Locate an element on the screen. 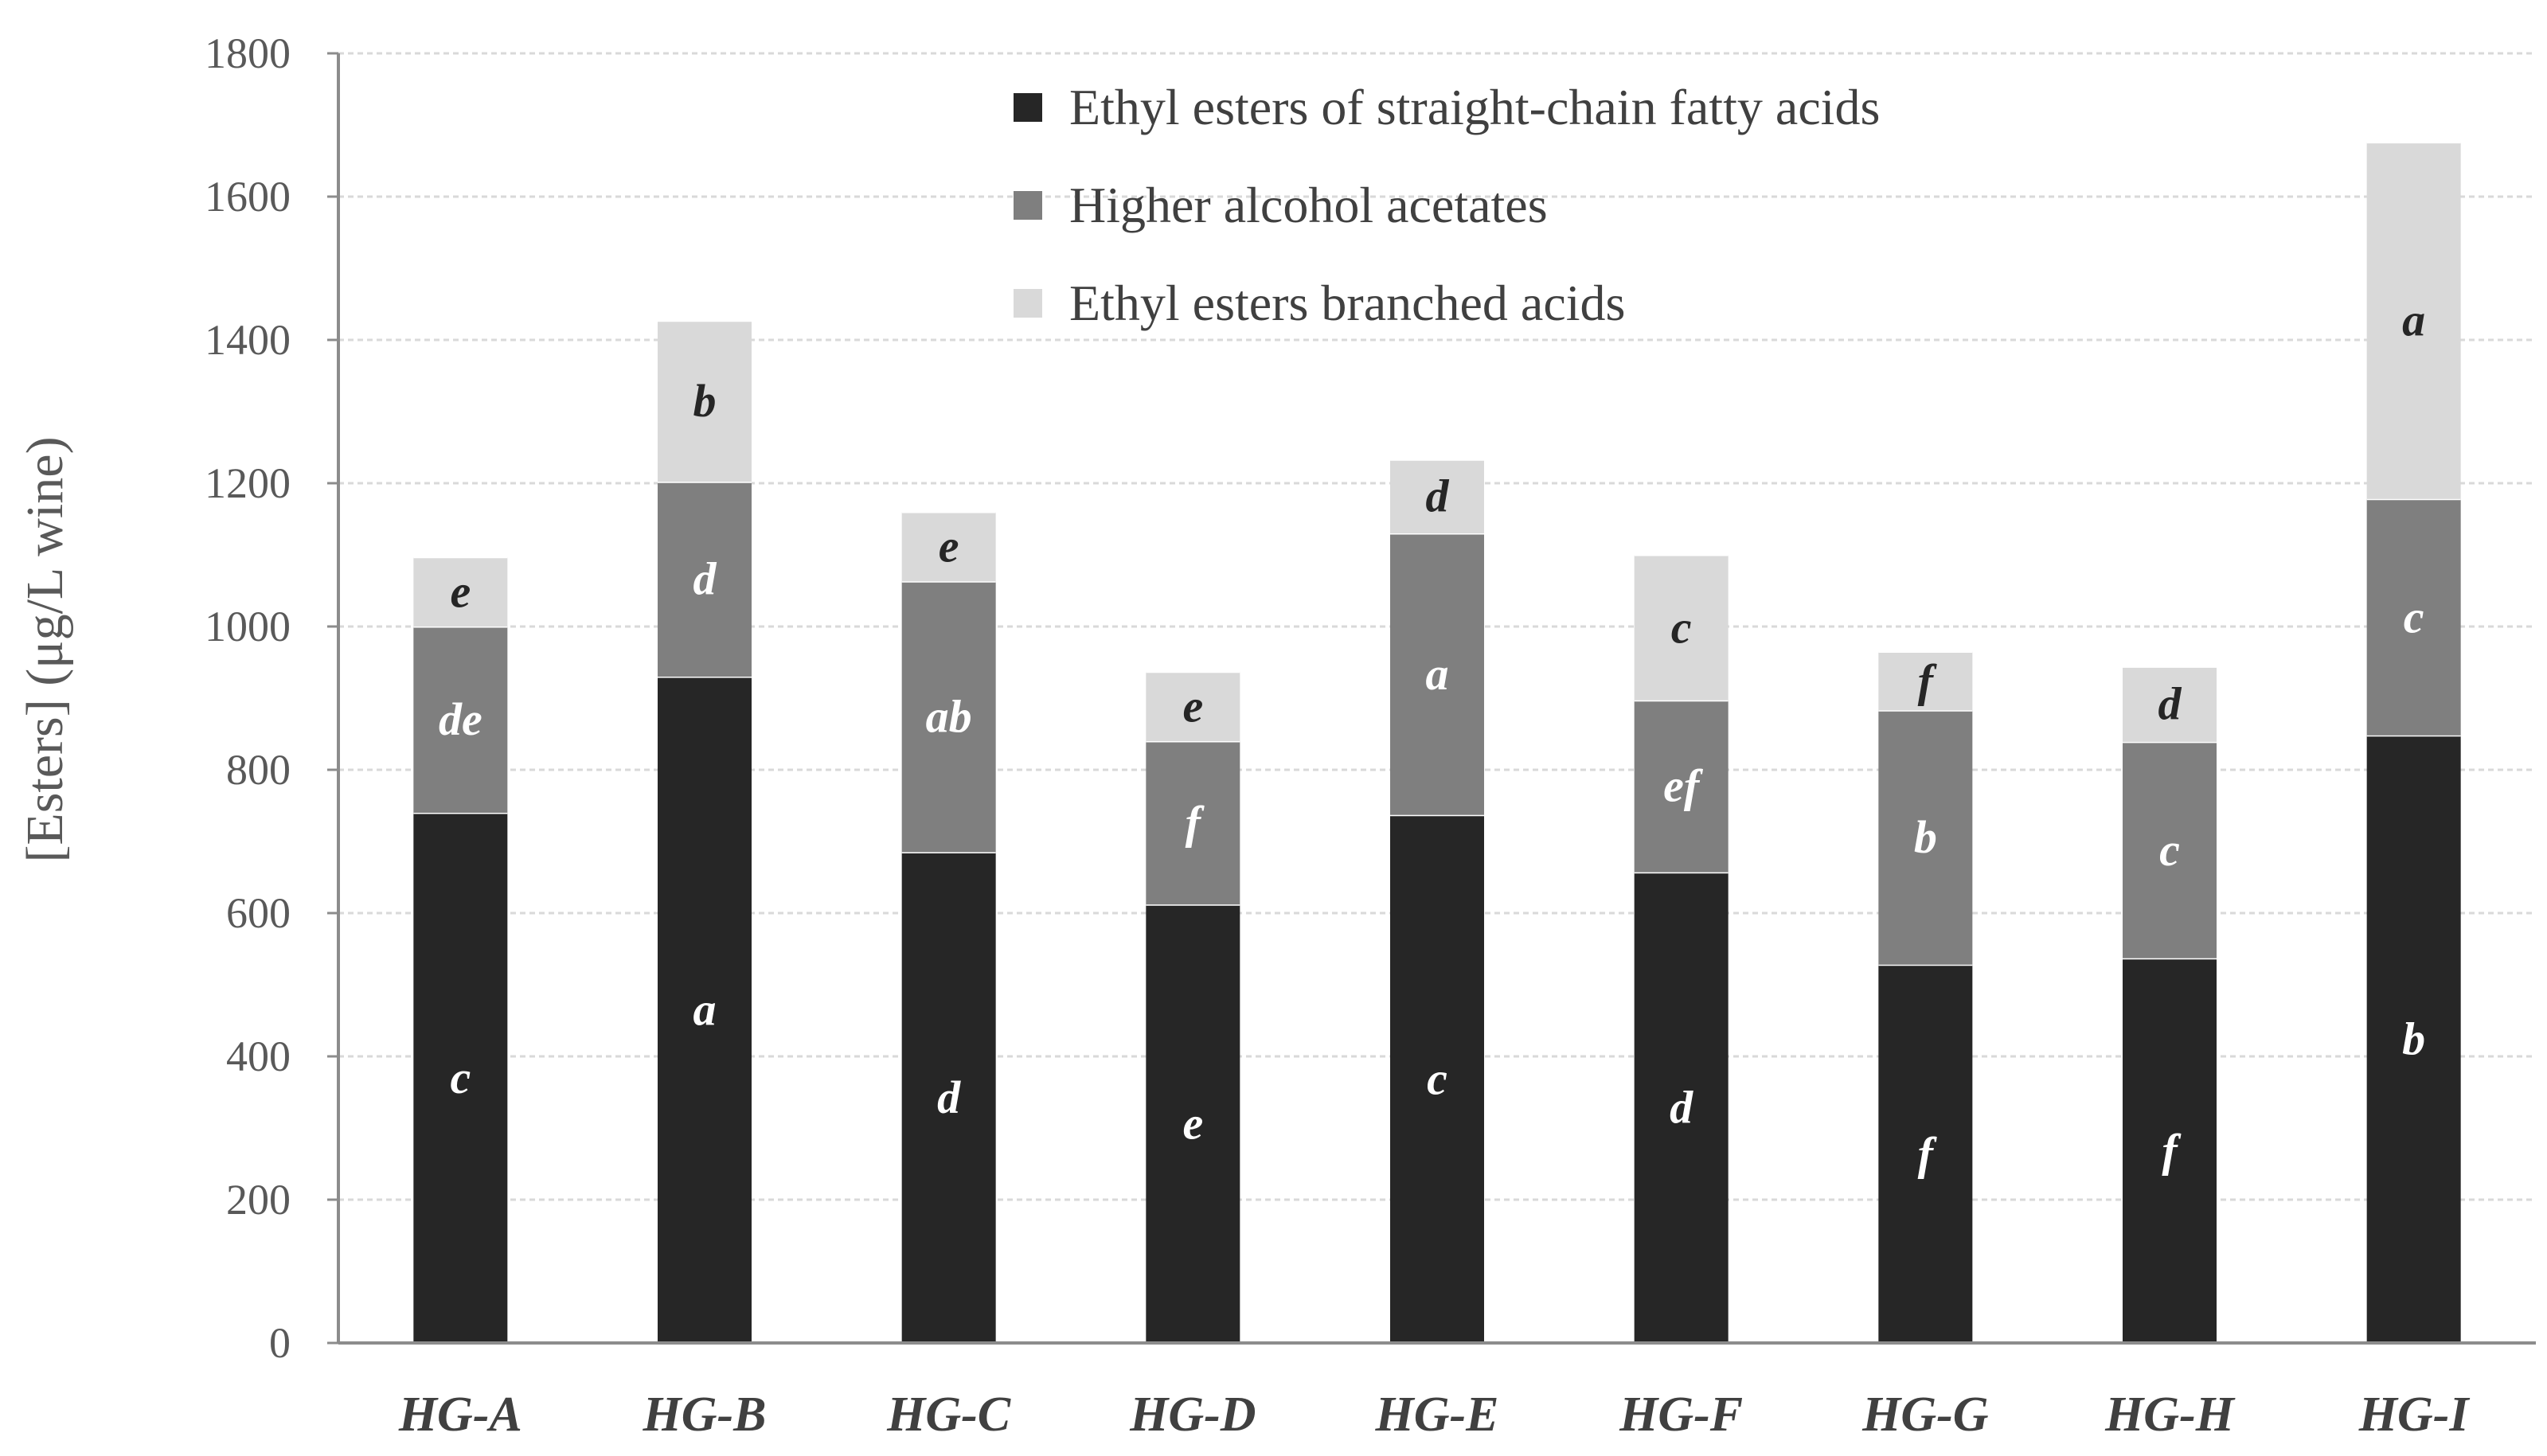 This screenshot has height=1456, width=2547. x-category-label: HG-A is located at coordinates (460, 1415).